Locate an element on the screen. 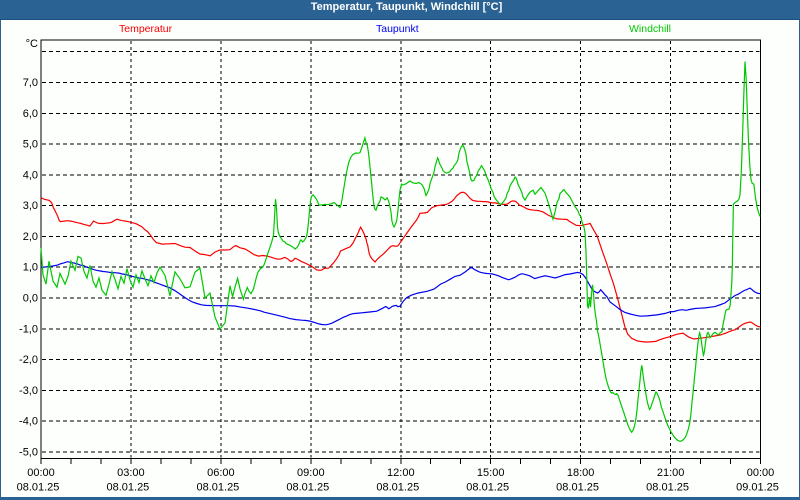 The width and height of the screenshot is (800, 500). svg-text: -1,0 is located at coordinates (28, 329).